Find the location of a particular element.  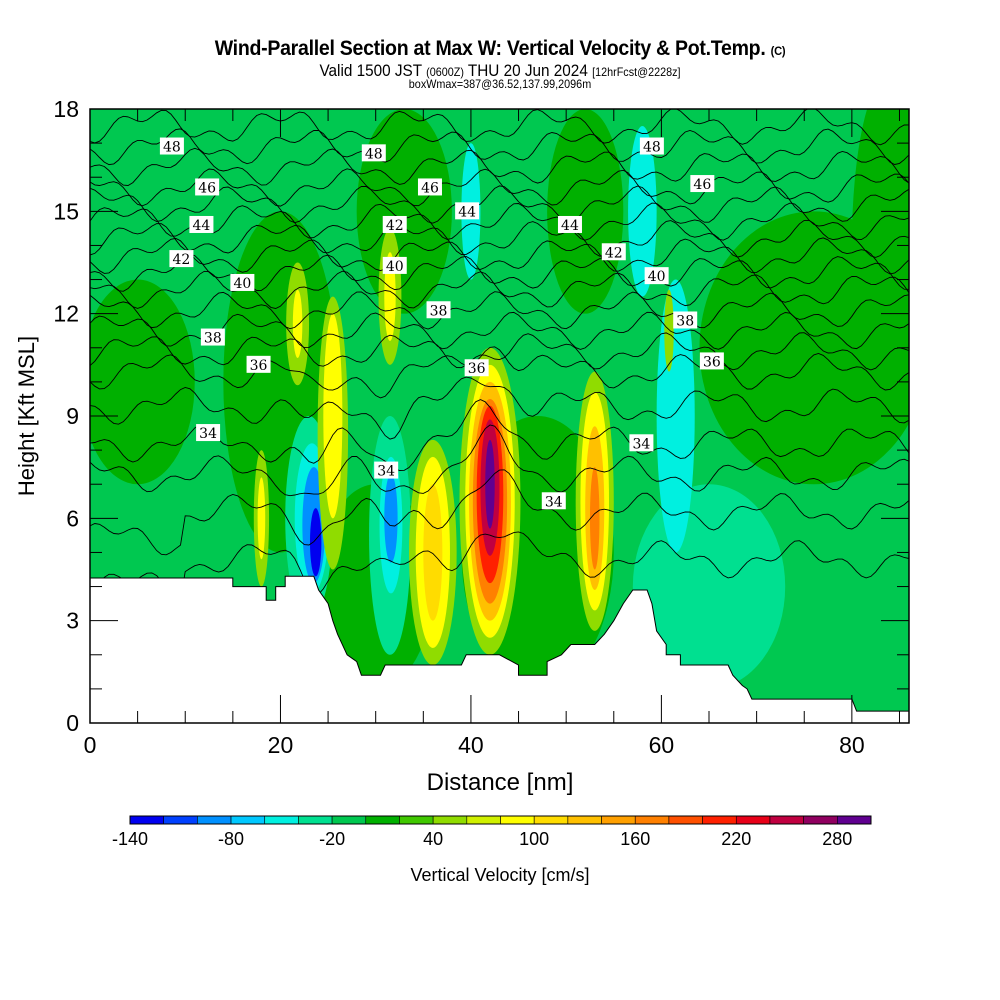

contour-label: 44 is located at coordinates (201, 224).